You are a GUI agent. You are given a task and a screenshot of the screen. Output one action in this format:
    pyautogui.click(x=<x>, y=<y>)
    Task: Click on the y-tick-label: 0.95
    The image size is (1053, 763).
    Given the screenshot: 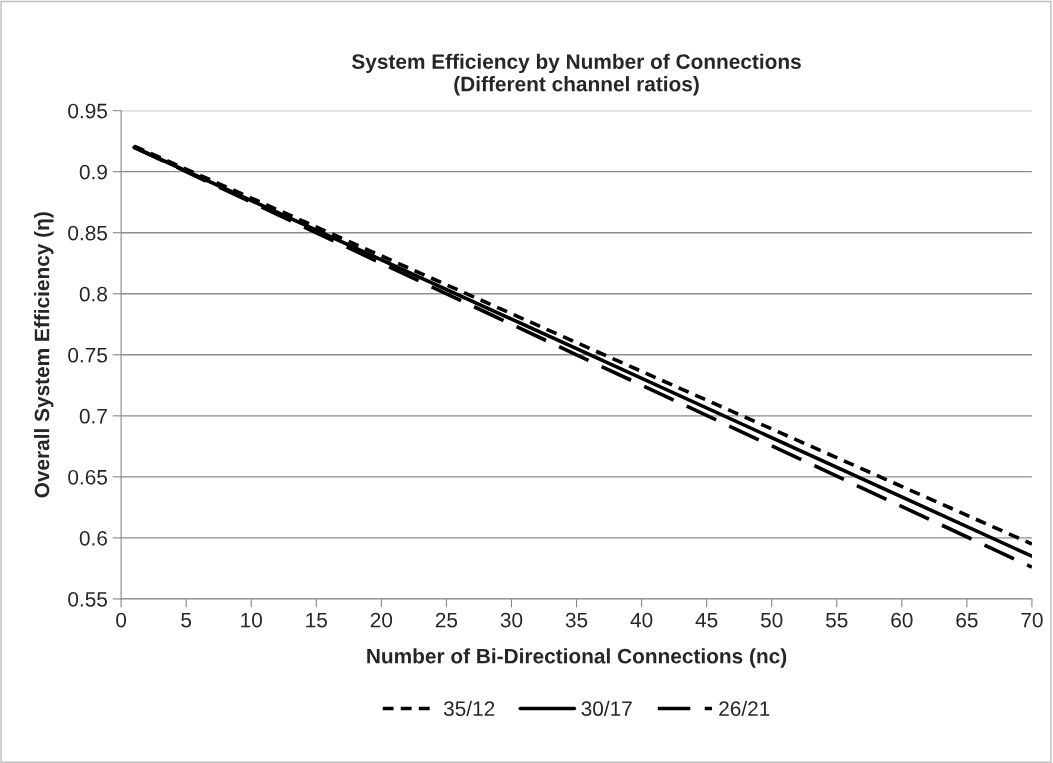 What is the action you would take?
    pyautogui.click(x=88, y=111)
    